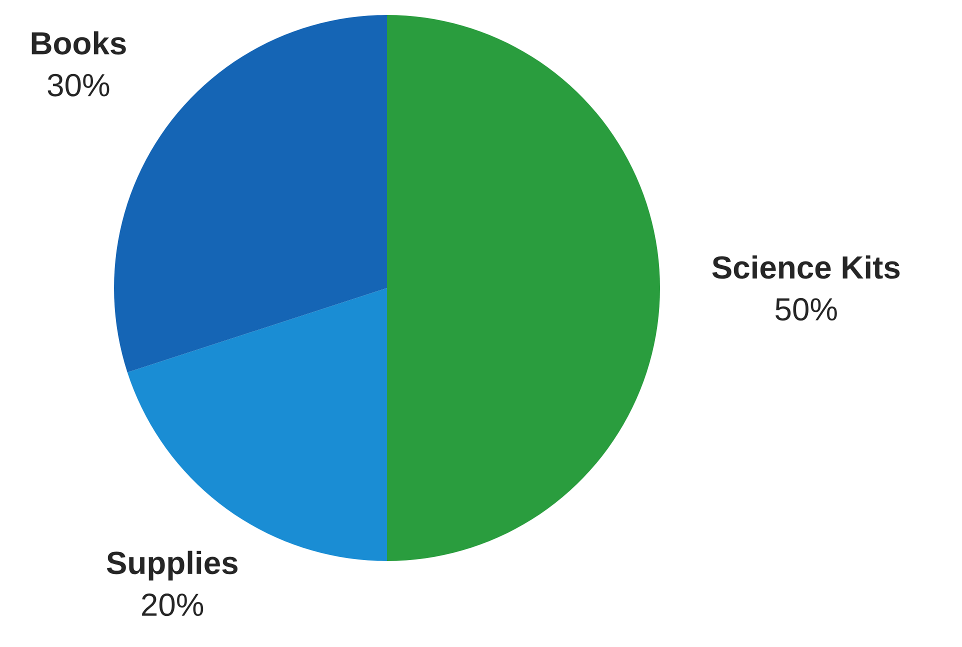 The image size is (962, 647). Describe the element at coordinates (173, 605) in the screenshot. I see `data-label: 20%` at that location.